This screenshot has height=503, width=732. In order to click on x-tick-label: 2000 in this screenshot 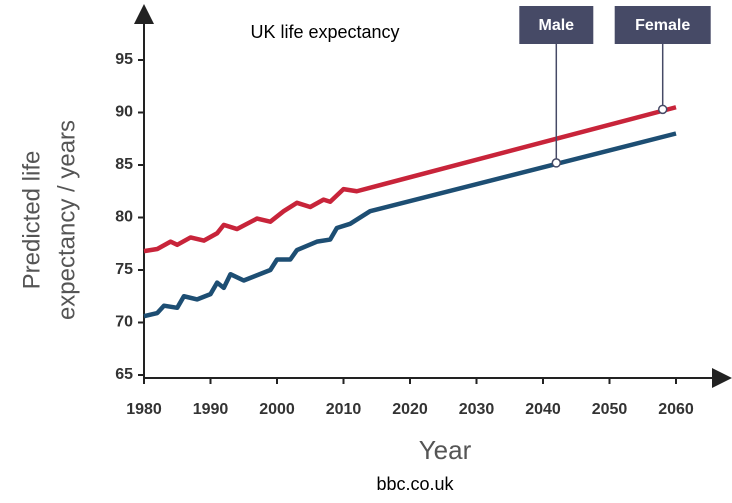, I will do `click(277, 409)`.